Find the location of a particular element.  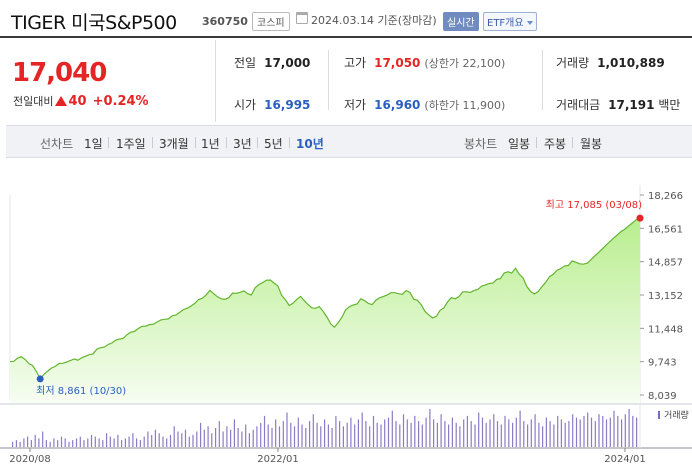

x-tick-label: 2020/08 is located at coordinates (30, 459).